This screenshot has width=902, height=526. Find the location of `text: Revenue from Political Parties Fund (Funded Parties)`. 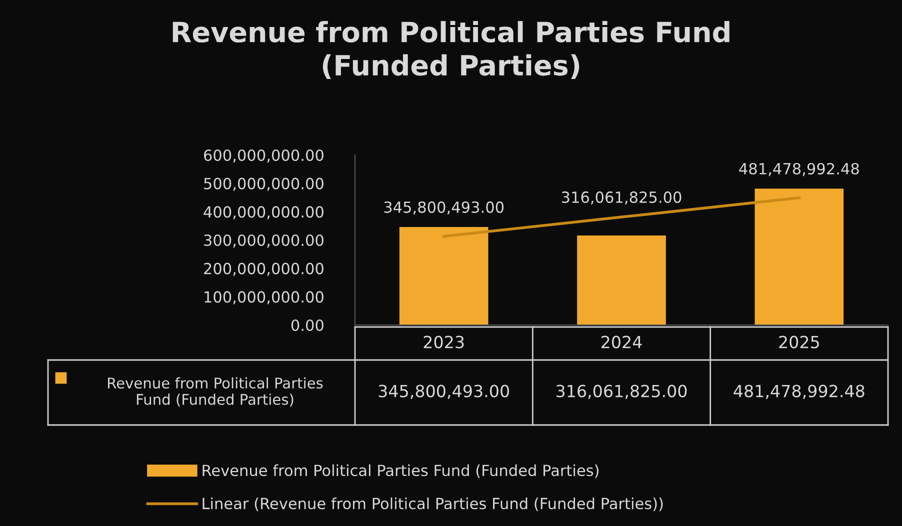

text: Revenue from Political Parties Fund (Funded Parties) is located at coordinates (215, 392).